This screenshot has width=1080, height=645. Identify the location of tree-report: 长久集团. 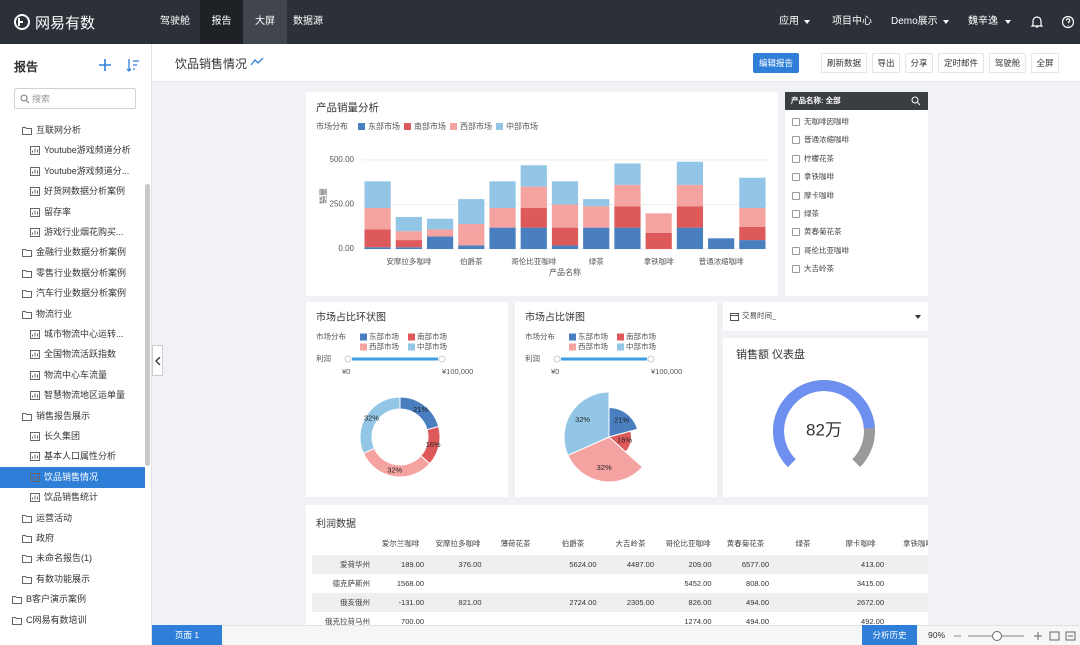
(62, 436).